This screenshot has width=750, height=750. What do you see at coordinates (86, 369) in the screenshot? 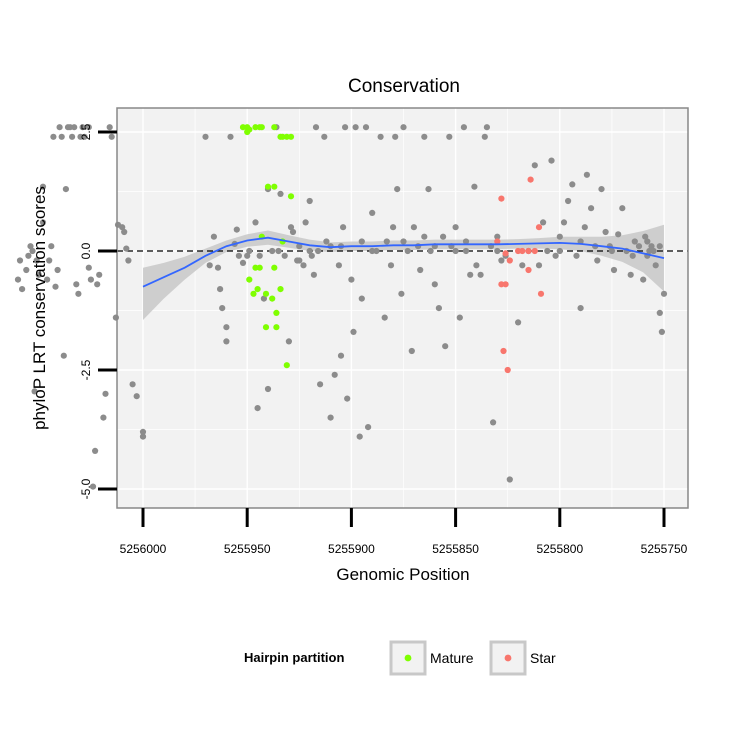
I see `y-tick-label: -2.5` at bounding box center [86, 369].